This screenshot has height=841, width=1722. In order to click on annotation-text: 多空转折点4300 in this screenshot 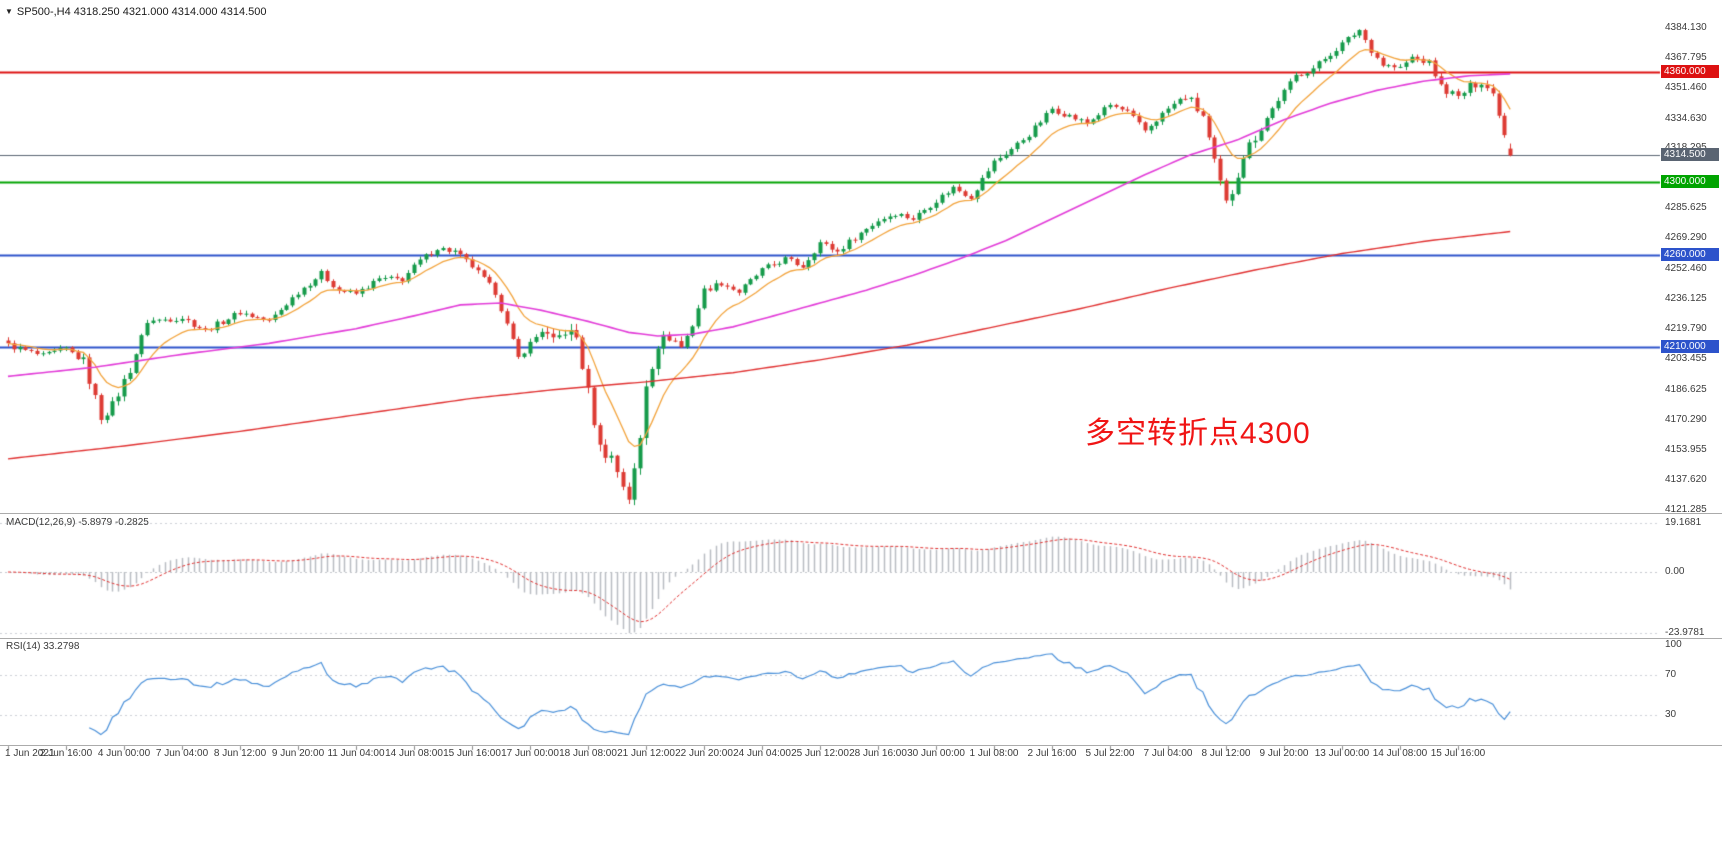, I will do `click(1198, 433)`.